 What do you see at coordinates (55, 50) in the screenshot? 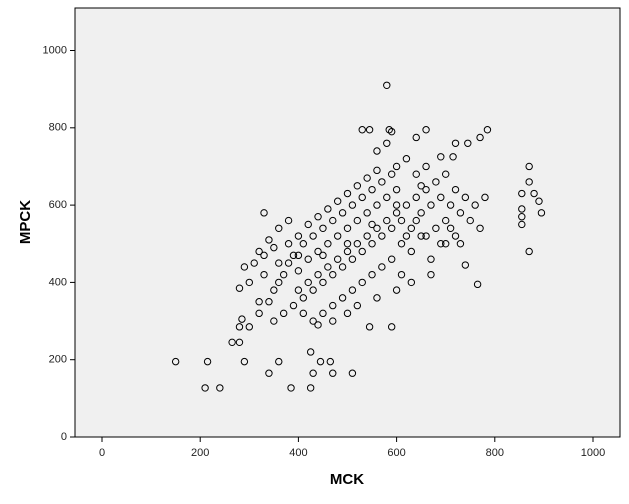
I see `y-tick-label: 1000` at bounding box center [55, 50].